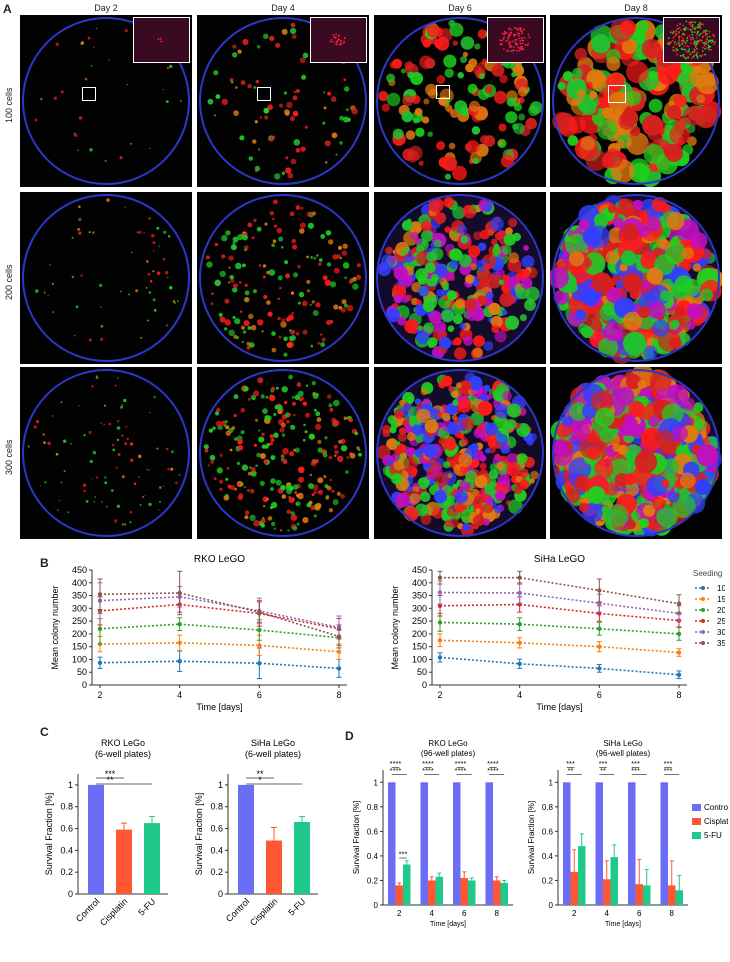 This screenshot has width=730, height=962. Describe the element at coordinates (559, 559) in the screenshot. I see `chart-title: SiHa LeGO` at that location.